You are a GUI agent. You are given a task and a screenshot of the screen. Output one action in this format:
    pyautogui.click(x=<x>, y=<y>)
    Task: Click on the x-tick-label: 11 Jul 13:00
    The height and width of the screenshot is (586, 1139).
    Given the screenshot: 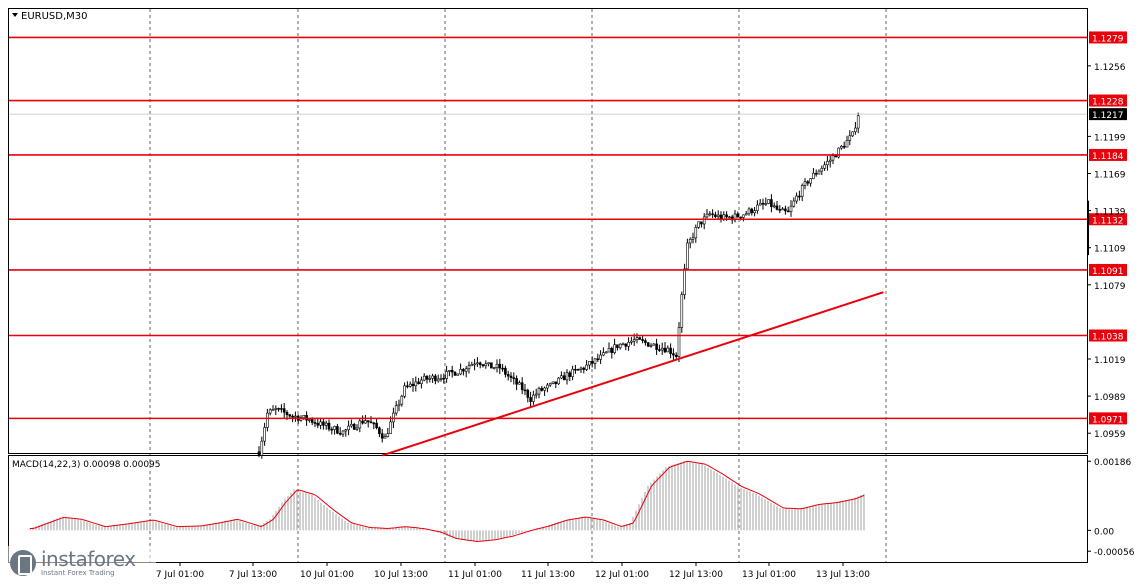 What is the action you would take?
    pyautogui.click(x=548, y=575)
    